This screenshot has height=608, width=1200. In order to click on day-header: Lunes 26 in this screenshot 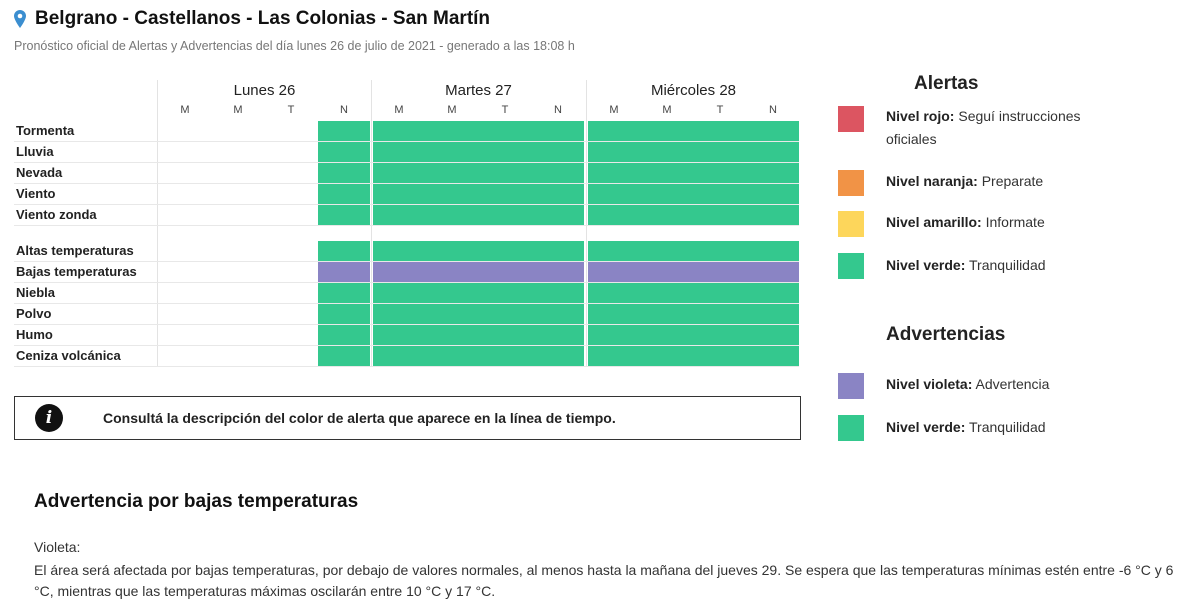, I will do `click(264, 90)`.